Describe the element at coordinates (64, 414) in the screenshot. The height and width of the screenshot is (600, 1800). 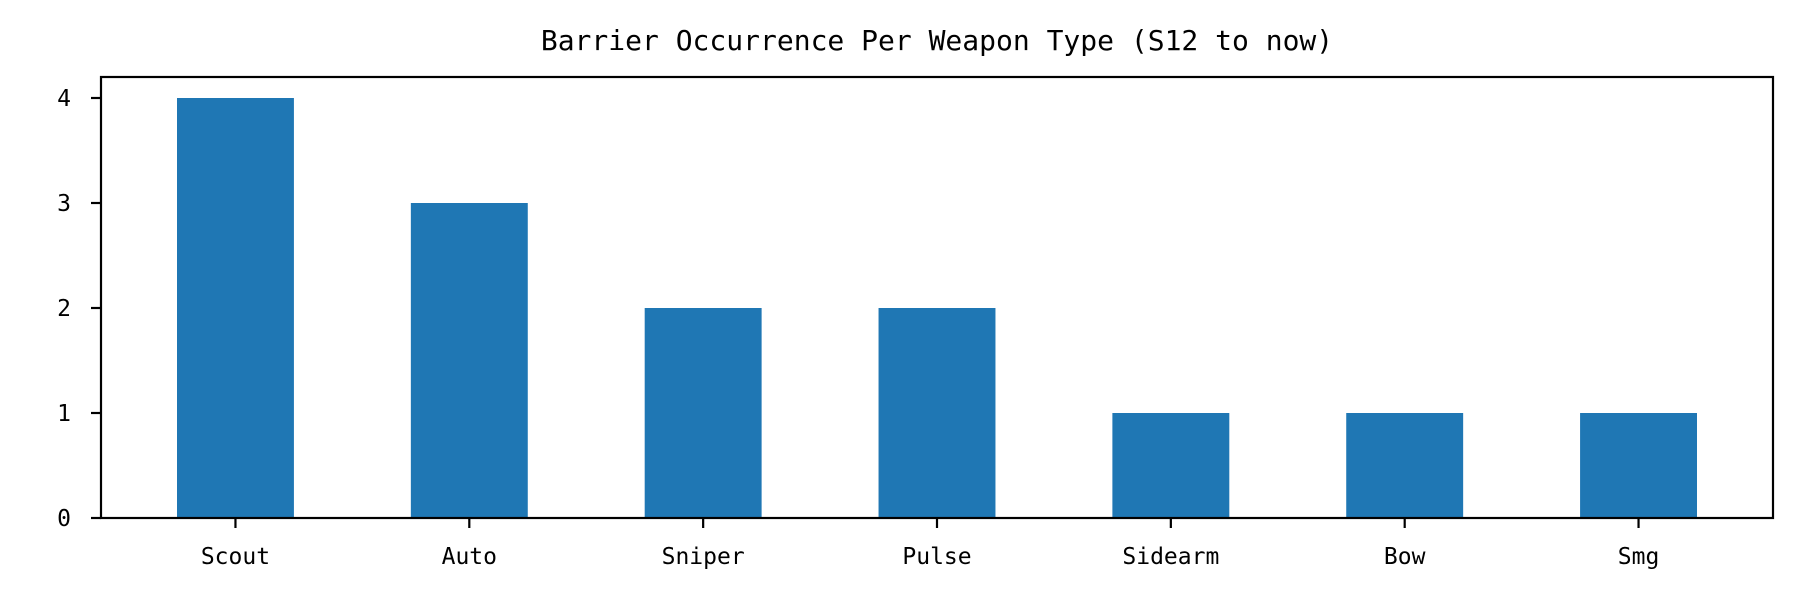
I see `y-tick-label: 1` at that location.